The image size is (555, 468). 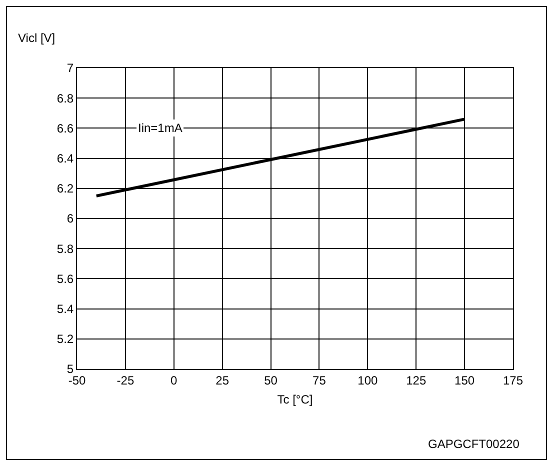 I want to click on x-tick-label: 50, so click(x=271, y=380).